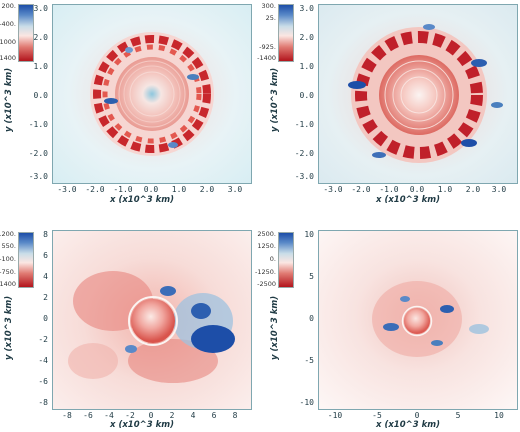 This screenshot has height=432, width=520. Describe the element at coordinates (272, 259) in the screenshot. I see `colorbar-4-label: 0.` at that location.